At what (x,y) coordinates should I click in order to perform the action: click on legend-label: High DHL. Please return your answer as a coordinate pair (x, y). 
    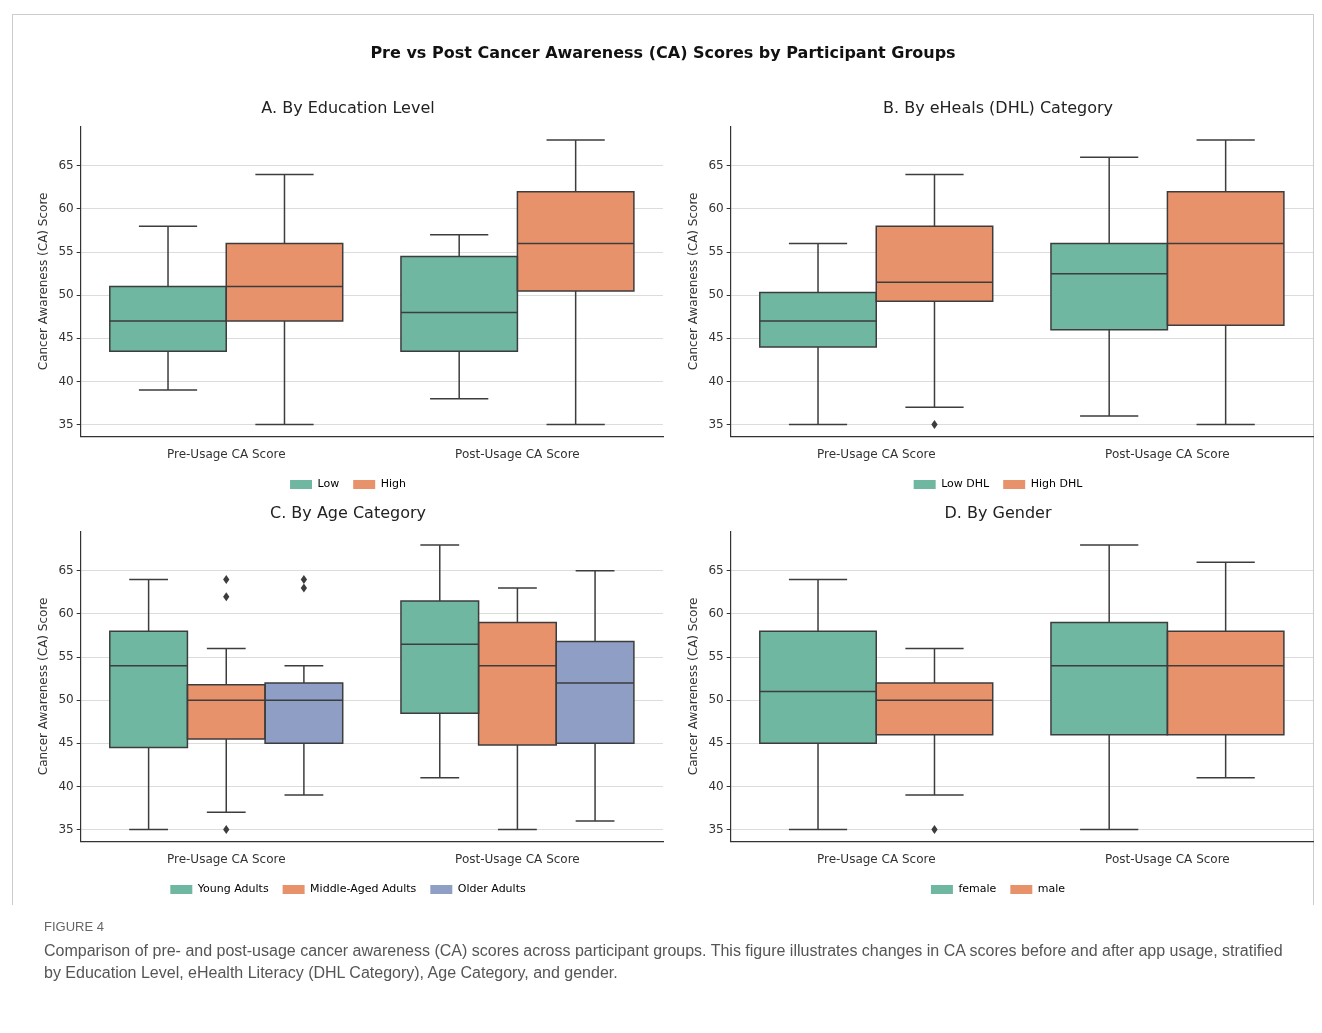
    Looking at the image, I should click on (1057, 484).